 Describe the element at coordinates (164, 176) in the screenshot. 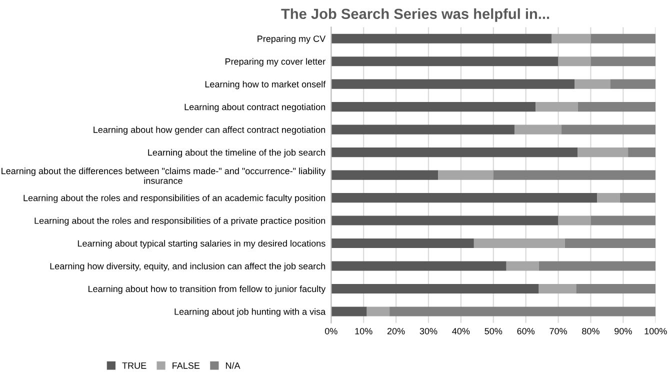

I see `y-tick-label: Learning about the differences between "claims made-" and "occurrence-" liability insurance` at that location.